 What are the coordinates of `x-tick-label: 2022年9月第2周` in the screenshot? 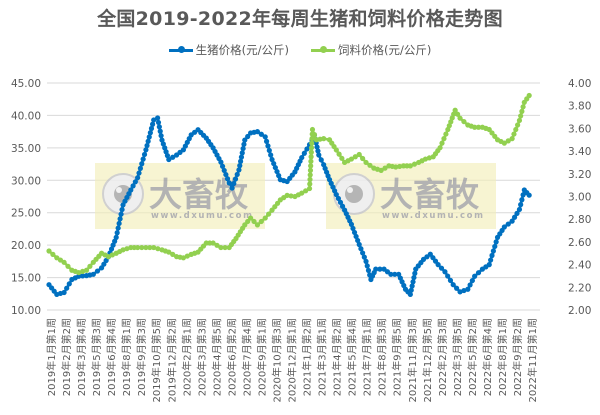 It's located at (517, 357).